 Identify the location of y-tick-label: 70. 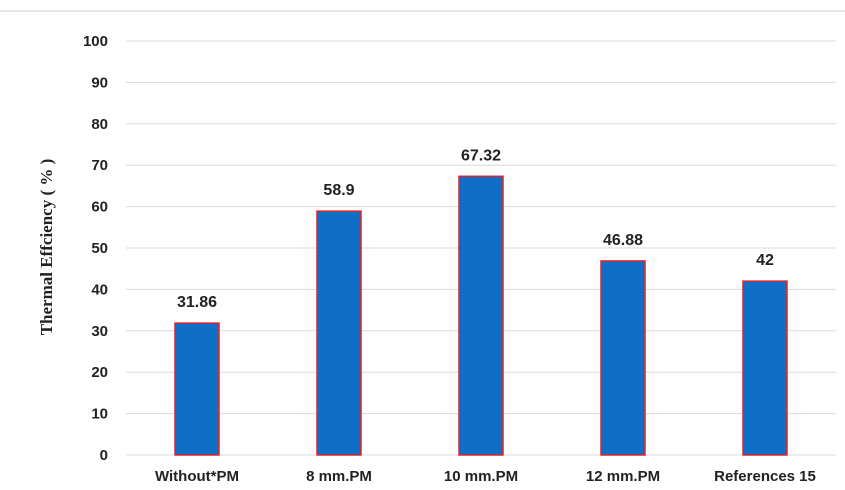
(99, 165).